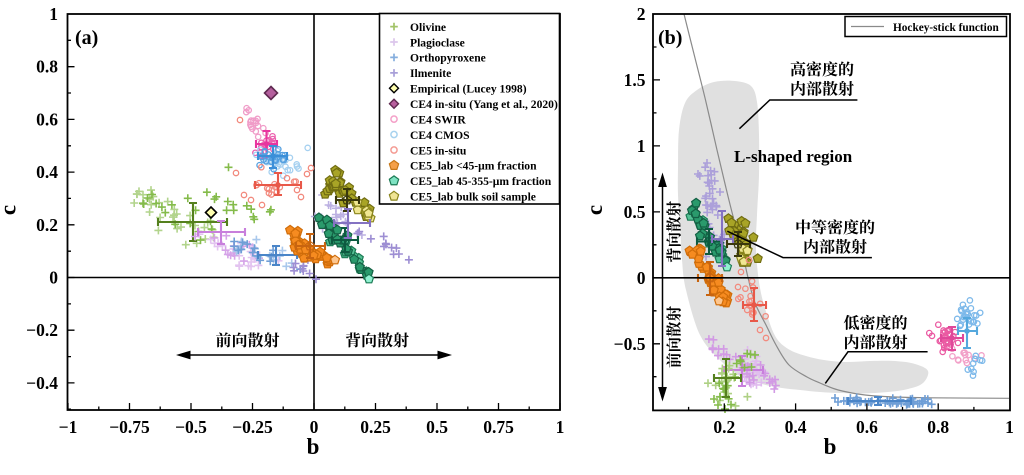  Describe the element at coordinates (438, 119) in the screenshot. I see `svg-text: CE4 SWIR` at that location.